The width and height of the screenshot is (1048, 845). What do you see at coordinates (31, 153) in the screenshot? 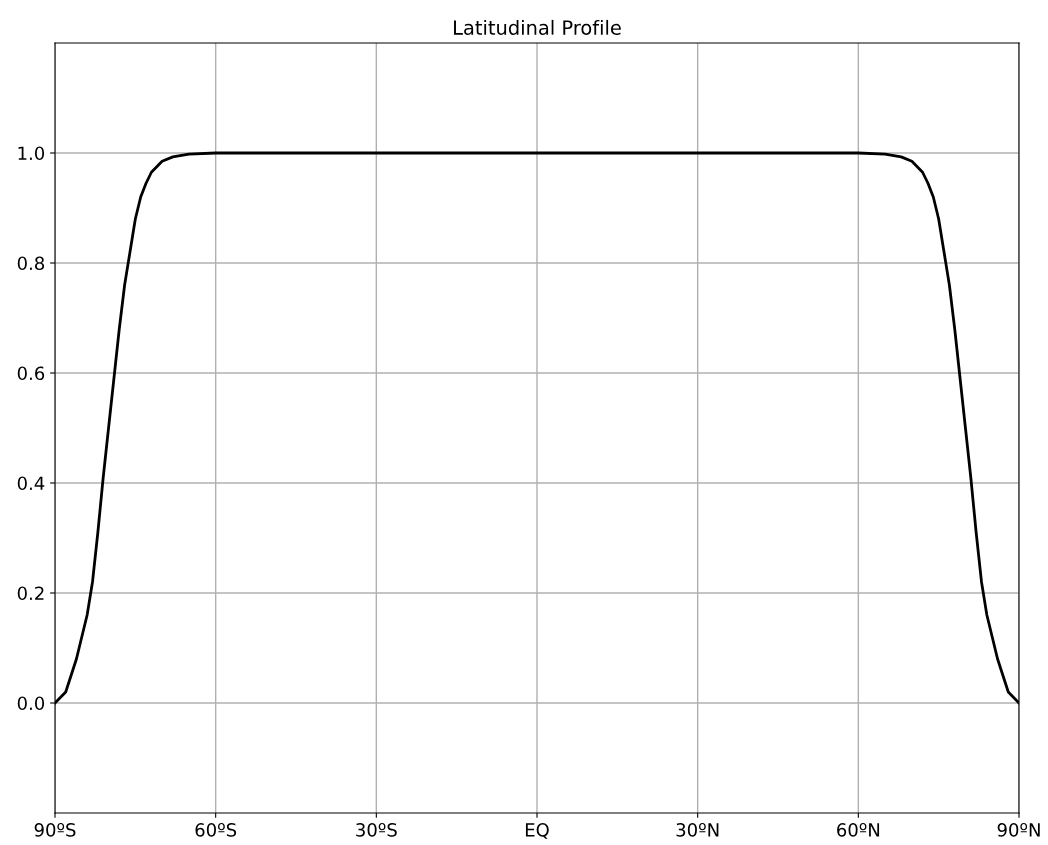
I see `y-tick-label: 1.0` at bounding box center [31, 153].